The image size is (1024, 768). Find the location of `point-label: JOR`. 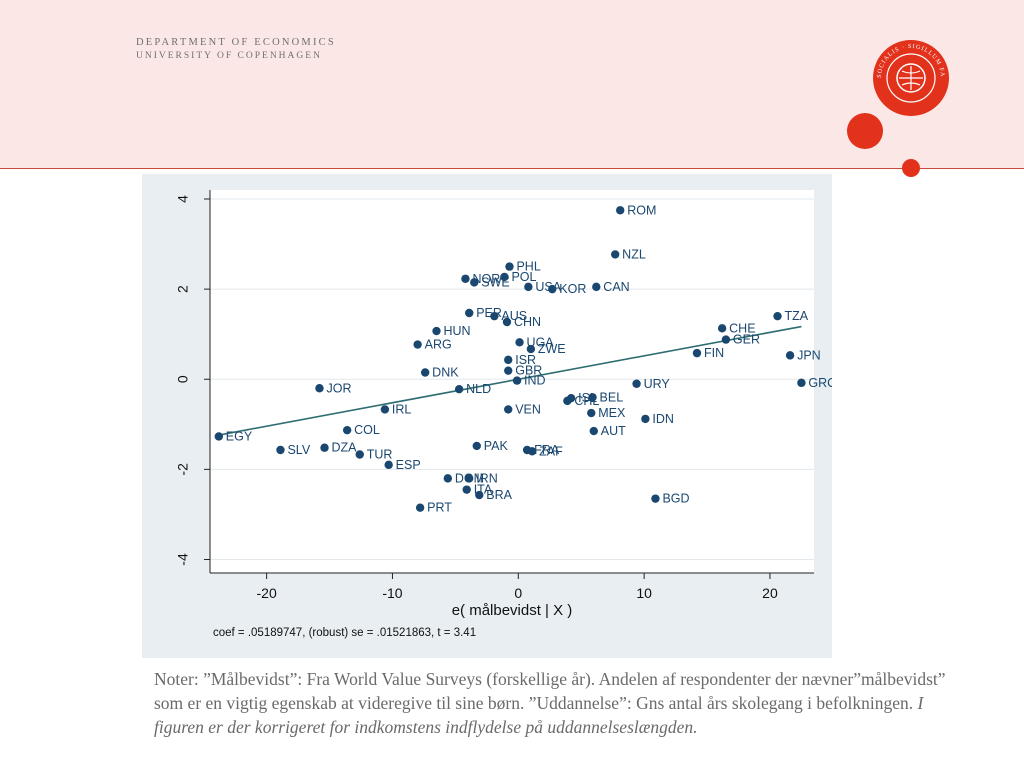

point-label: JOR is located at coordinates (338, 388).